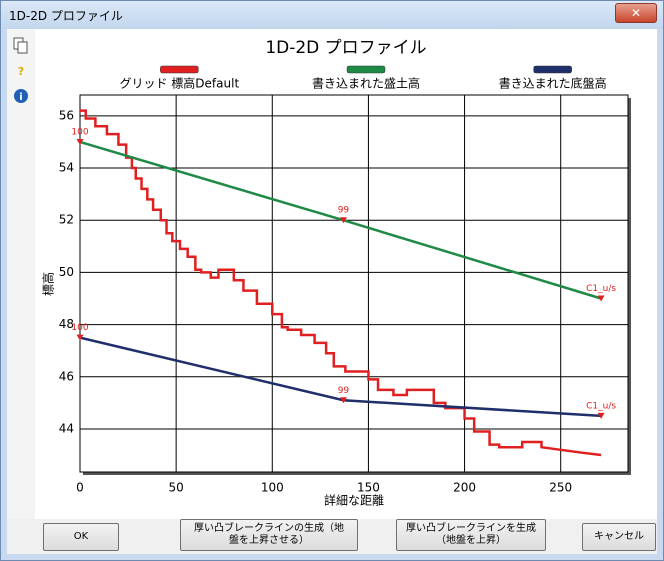 The height and width of the screenshot is (561, 664). I want to click on x-tick-label: 50, so click(175, 488).